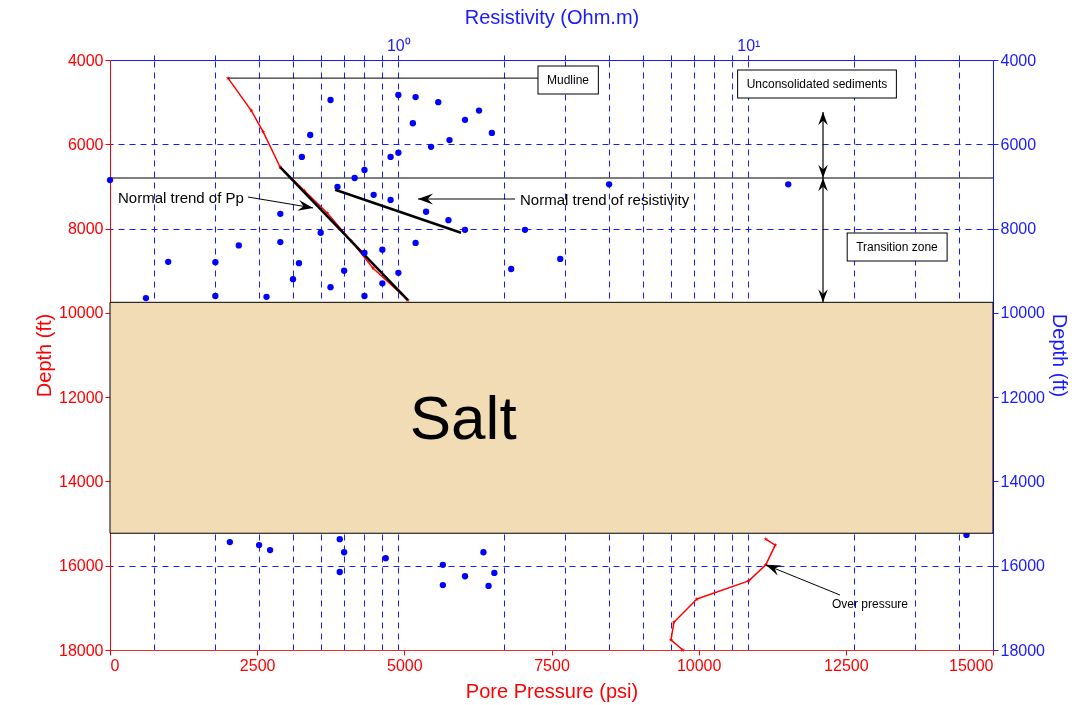 This screenshot has height=705, width=1091. What do you see at coordinates (85, 60) in the screenshot?
I see `y-tick-label: 4000` at bounding box center [85, 60].